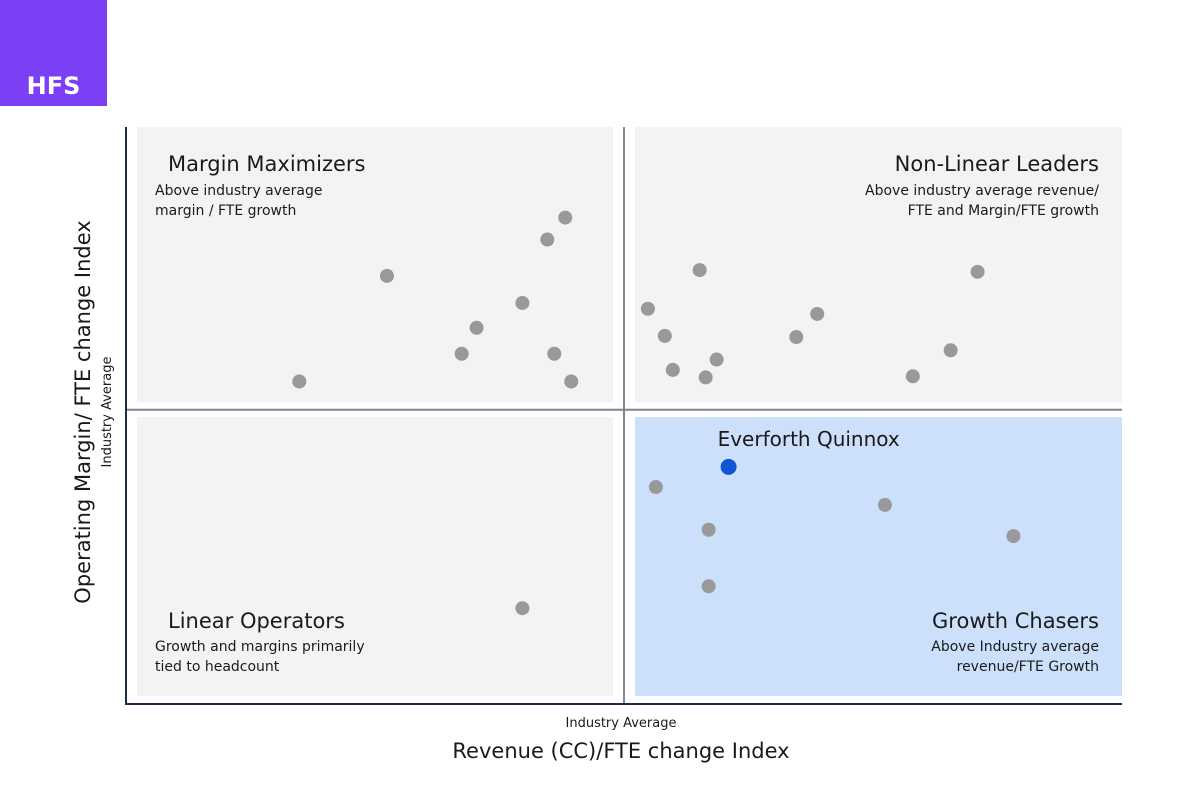 Image resolution: width=1191 pixels, height=801 pixels. What do you see at coordinates (239, 191) in the screenshot?
I see `quadrant-desc-line: Above industry average` at bounding box center [239, 191].